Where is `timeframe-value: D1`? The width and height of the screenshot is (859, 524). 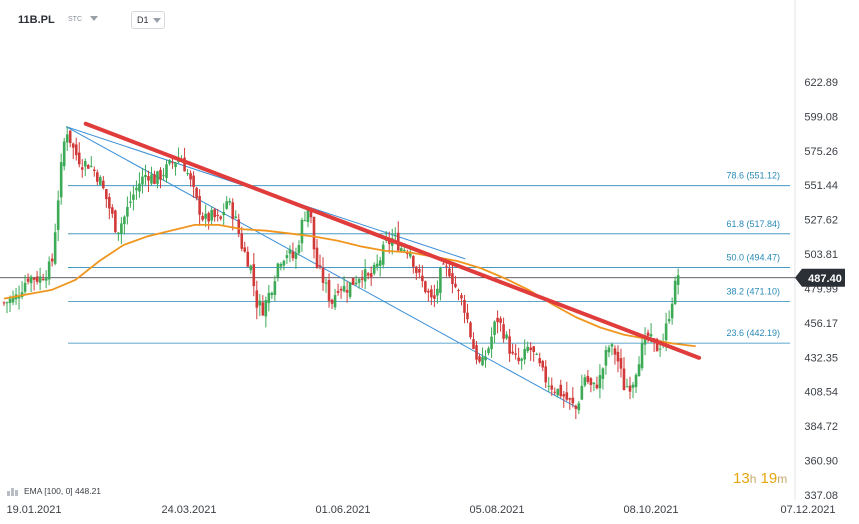
timeframe-value: D1 is located at coordinates (143, 20).